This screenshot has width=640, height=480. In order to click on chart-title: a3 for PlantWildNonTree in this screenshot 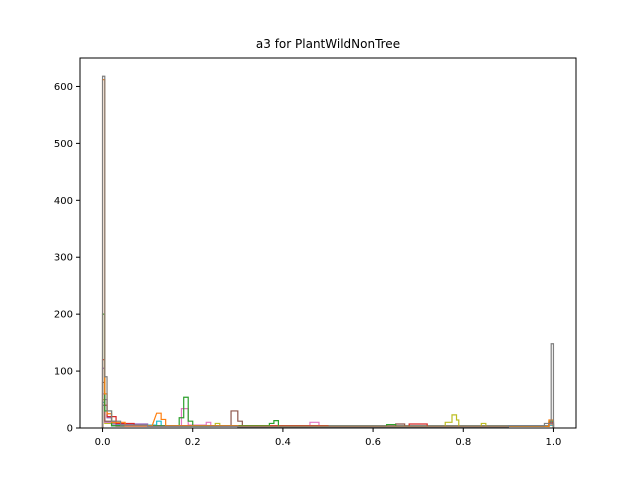, I will do `click(328, 44)`.